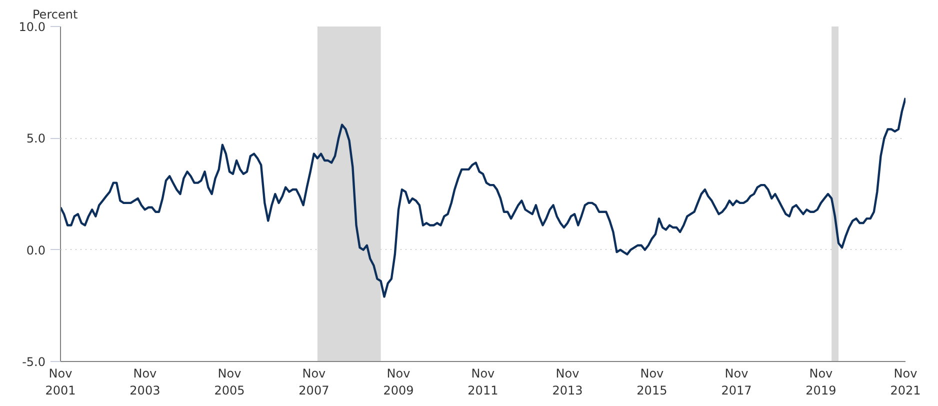  I want to click on y-tick-label: 0.0, so click(36, 250).